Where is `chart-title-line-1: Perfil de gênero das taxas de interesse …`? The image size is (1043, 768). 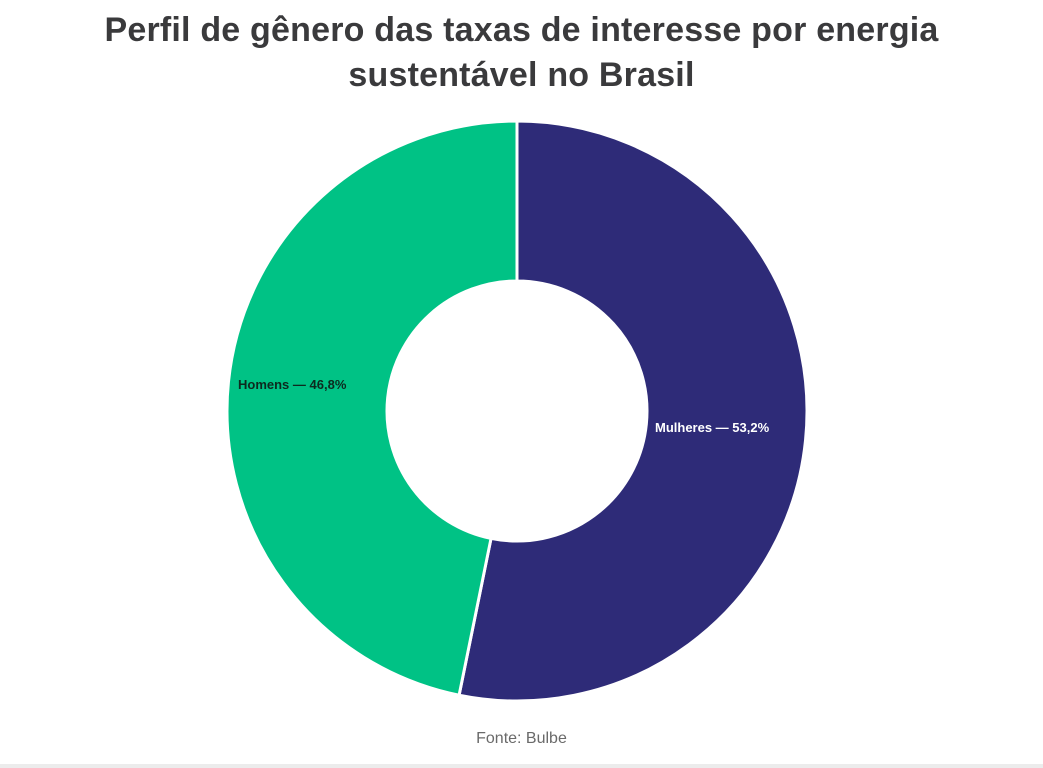
chart-title-line-1: Perfil de gênero das taxas de interesse … is located at coordinates (521, 30).